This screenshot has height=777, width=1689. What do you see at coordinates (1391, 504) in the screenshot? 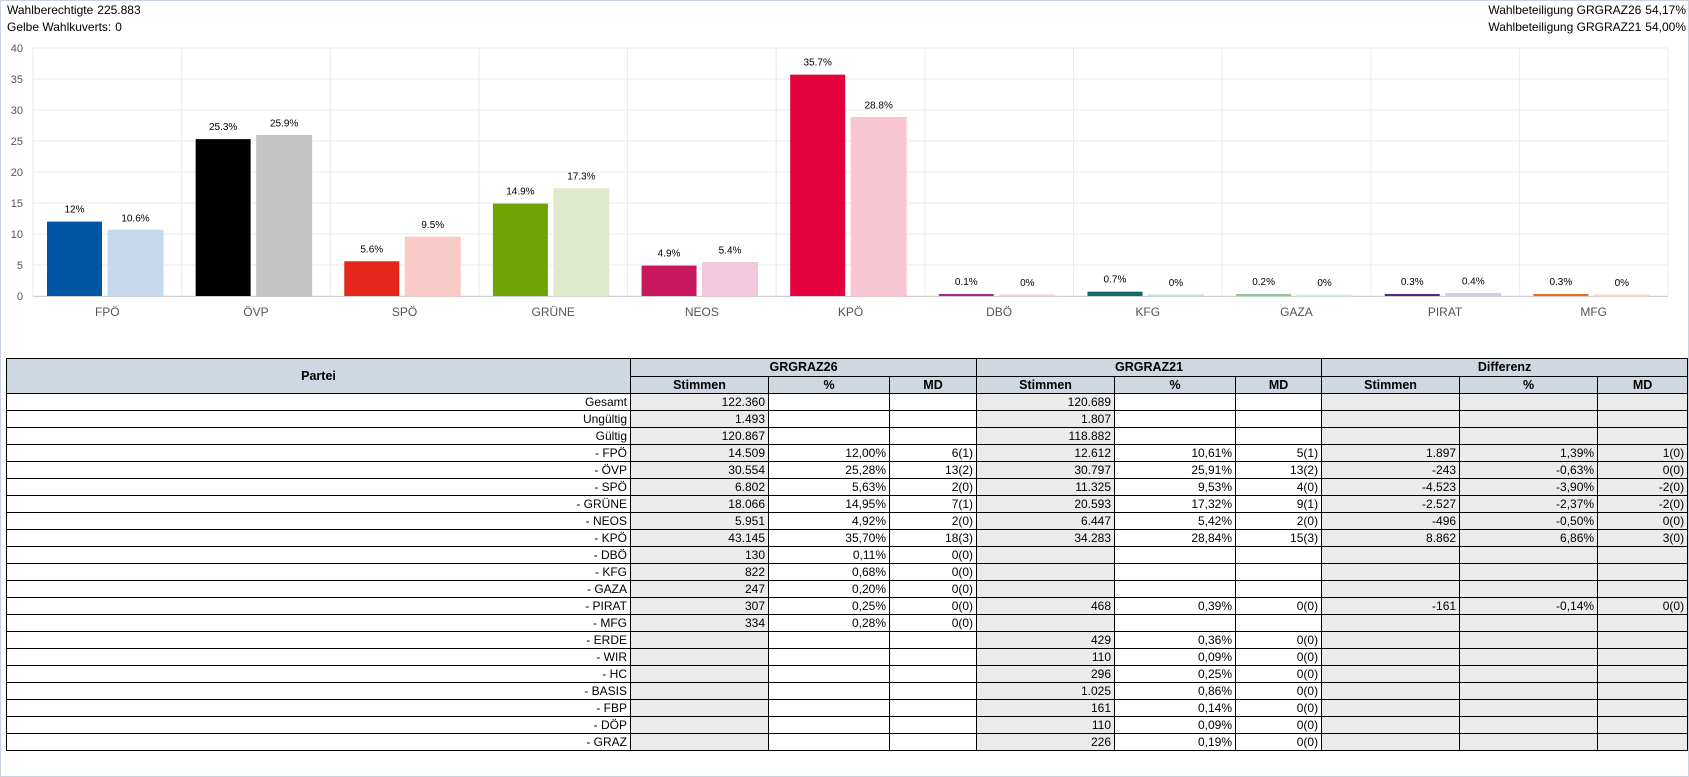
I see `stimmen-diff-cell: -2.527` at bounding box center [1391, 504].